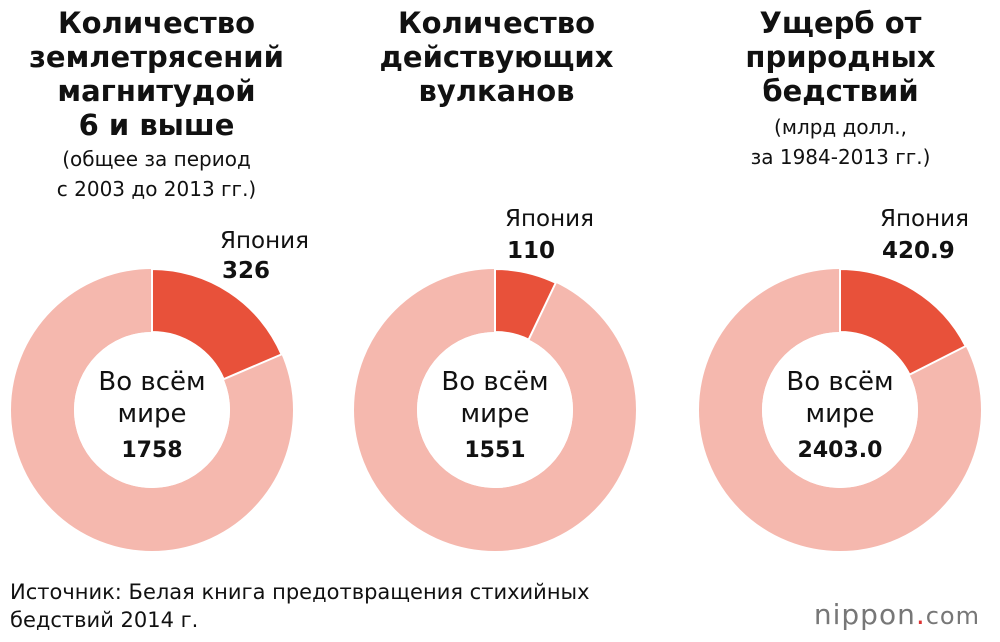 The height and width of the screenshot is (642, 1000). Describe the element at coordinates (104, 620) in the screenshot. I see `source-line: бедствий 2014 г.` at that location.